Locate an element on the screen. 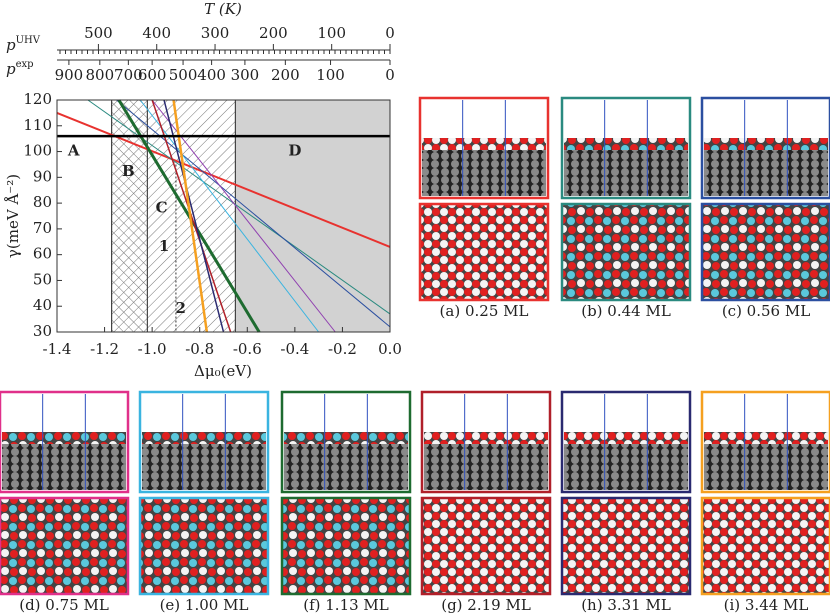 The image size is (830, 616). p-uhv-label: pUHV is located at coordinates (23, 45).